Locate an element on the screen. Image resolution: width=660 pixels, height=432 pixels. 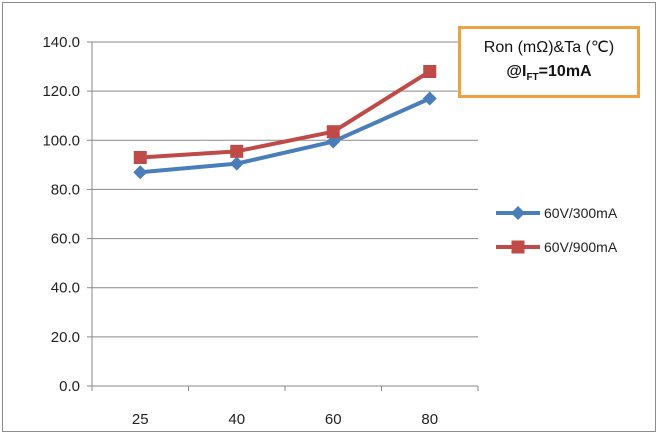
legend-label-0: 60V/300mA is located at coordinates (581, 213).